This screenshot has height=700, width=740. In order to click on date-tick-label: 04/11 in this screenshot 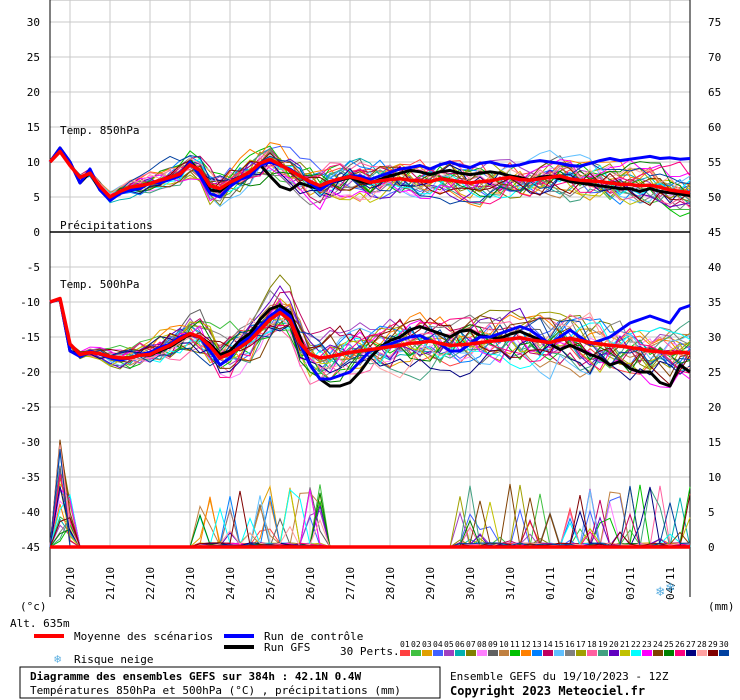, I will do `click(670, 583)`.